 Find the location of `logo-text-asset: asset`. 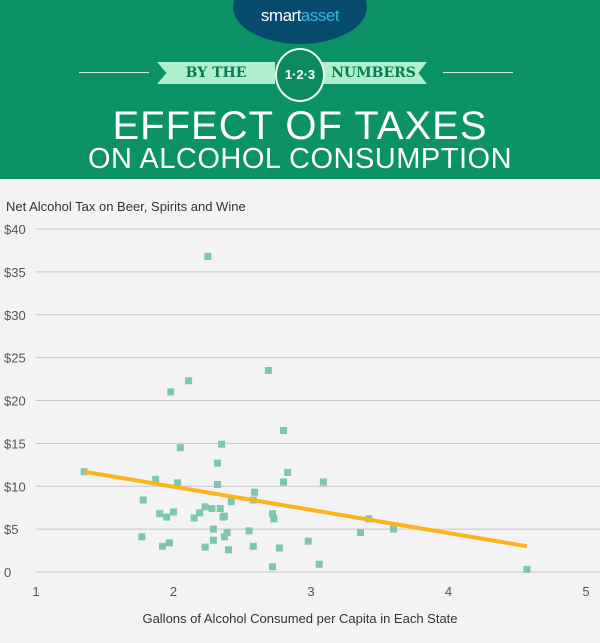

logo-text-asset: asset is located at coordinates (320, 15).